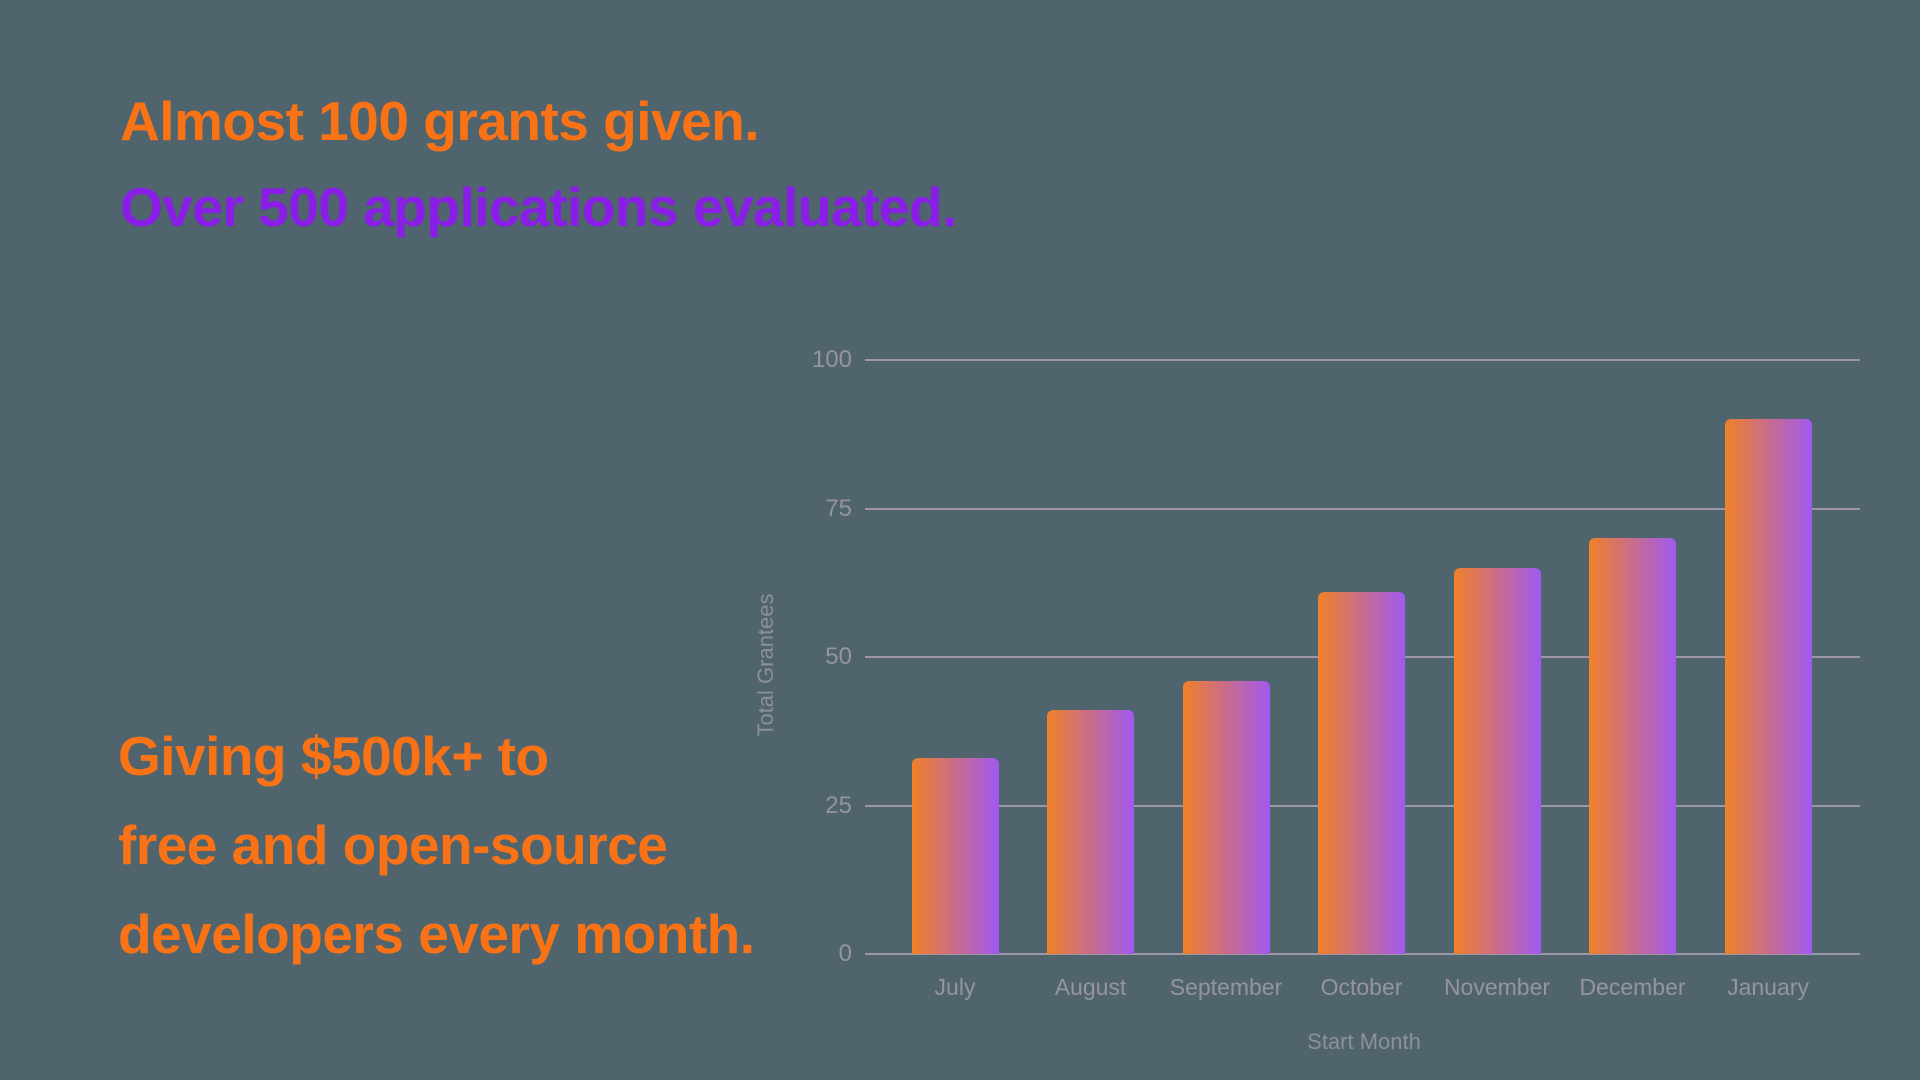  Describe the element at coordinates (845, 953) in the screenshot. I see `y-tick-label-0: 0` at that location.